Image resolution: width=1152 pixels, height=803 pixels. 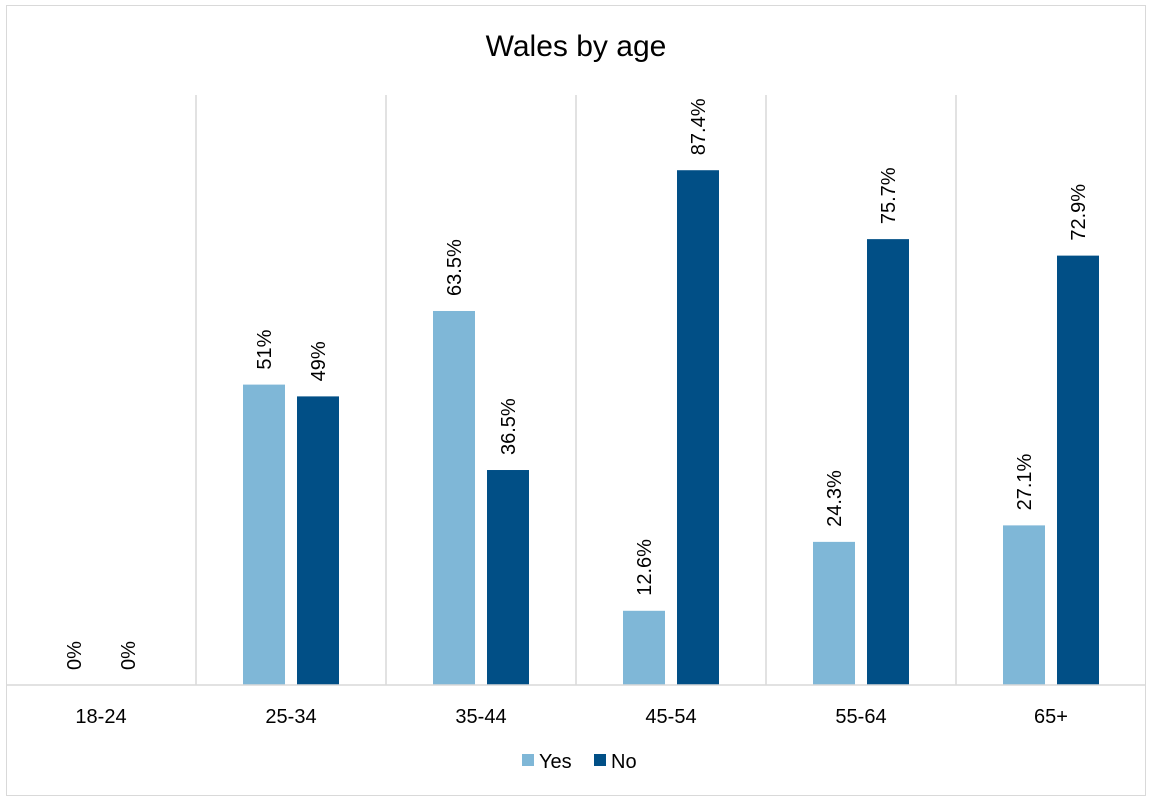 What do you see at coordinates (509, 426) in the screenshot?
I see `data-label: 36.5%` at bounding box center [509, 426].